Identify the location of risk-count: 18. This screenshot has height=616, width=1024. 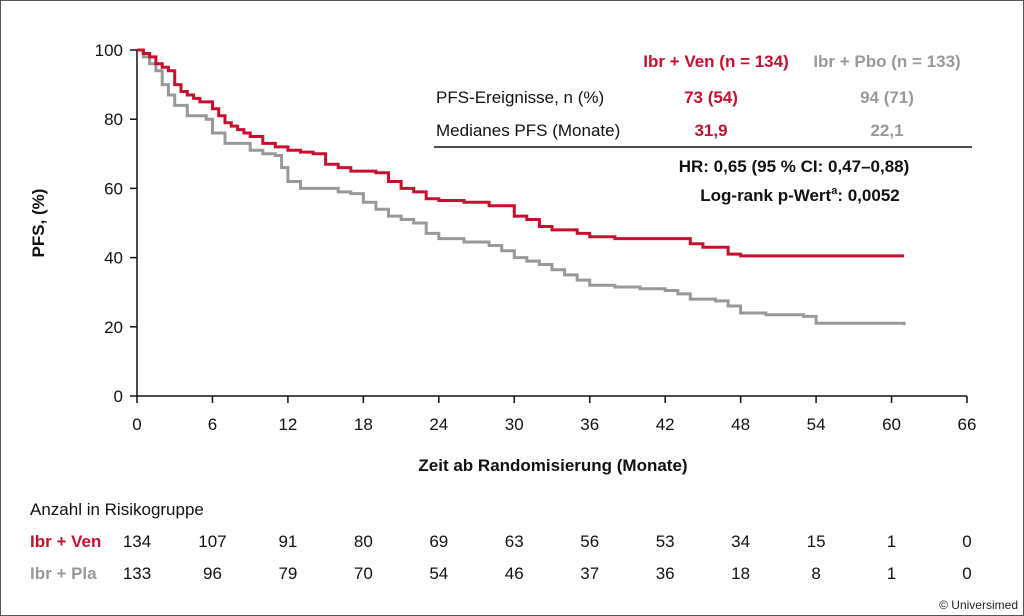
(741, 573).